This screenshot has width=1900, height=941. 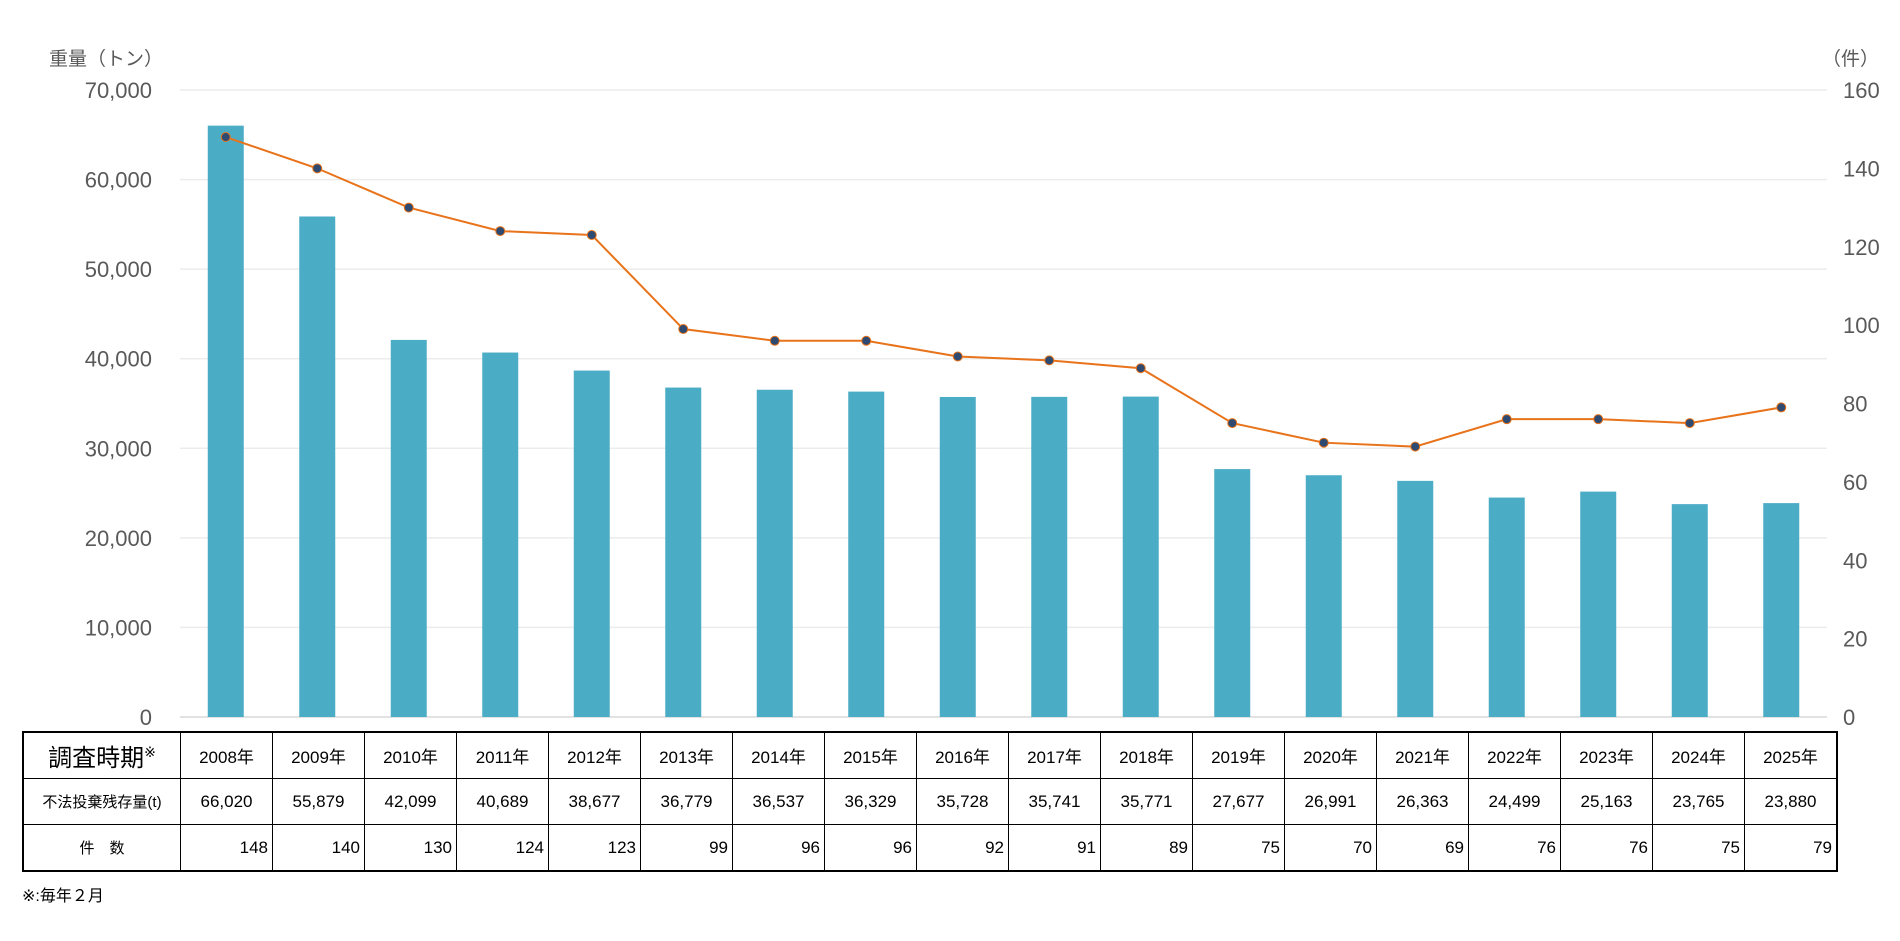 I want to click on weight-cell: 38,677, so click(x=594, y=801).